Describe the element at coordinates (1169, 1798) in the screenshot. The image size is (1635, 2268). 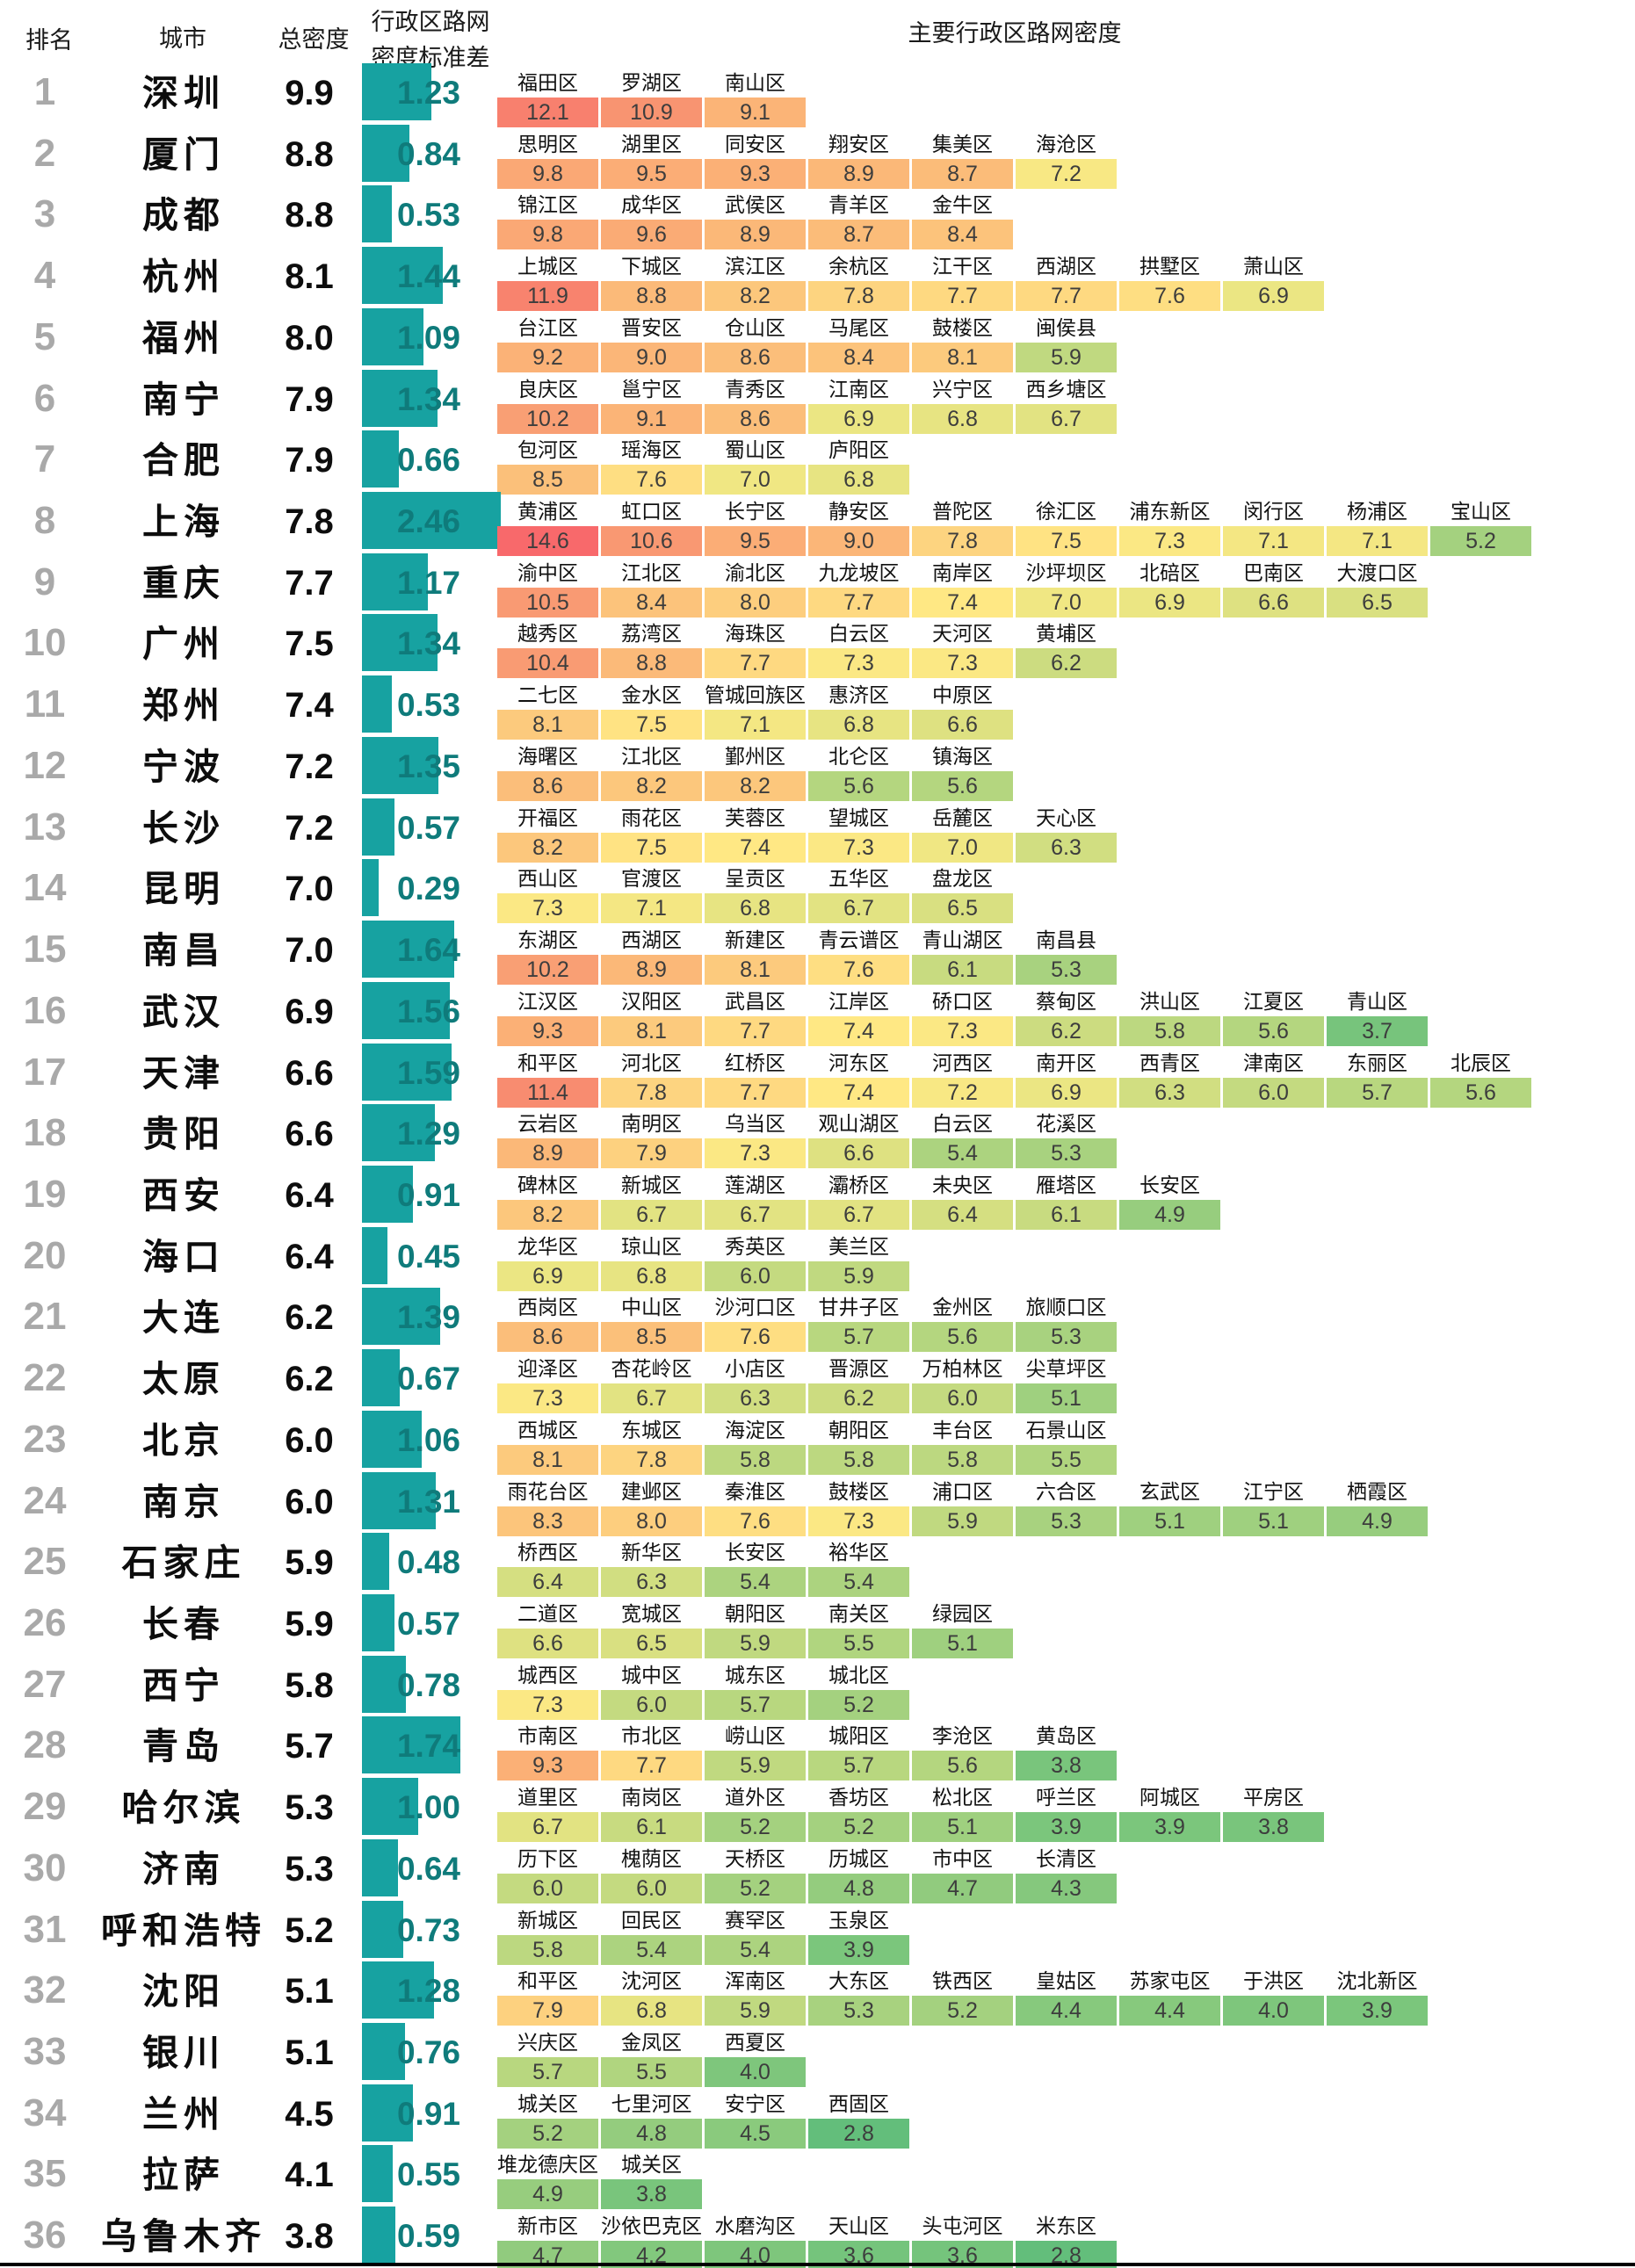
I see `district-name: 阿城区` at that location.